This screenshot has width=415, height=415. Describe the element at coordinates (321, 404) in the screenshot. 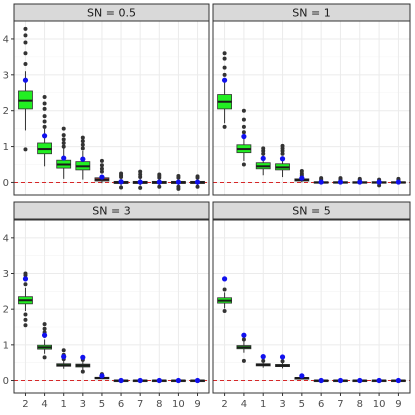

I see `x-tick-label: 6` at that location.